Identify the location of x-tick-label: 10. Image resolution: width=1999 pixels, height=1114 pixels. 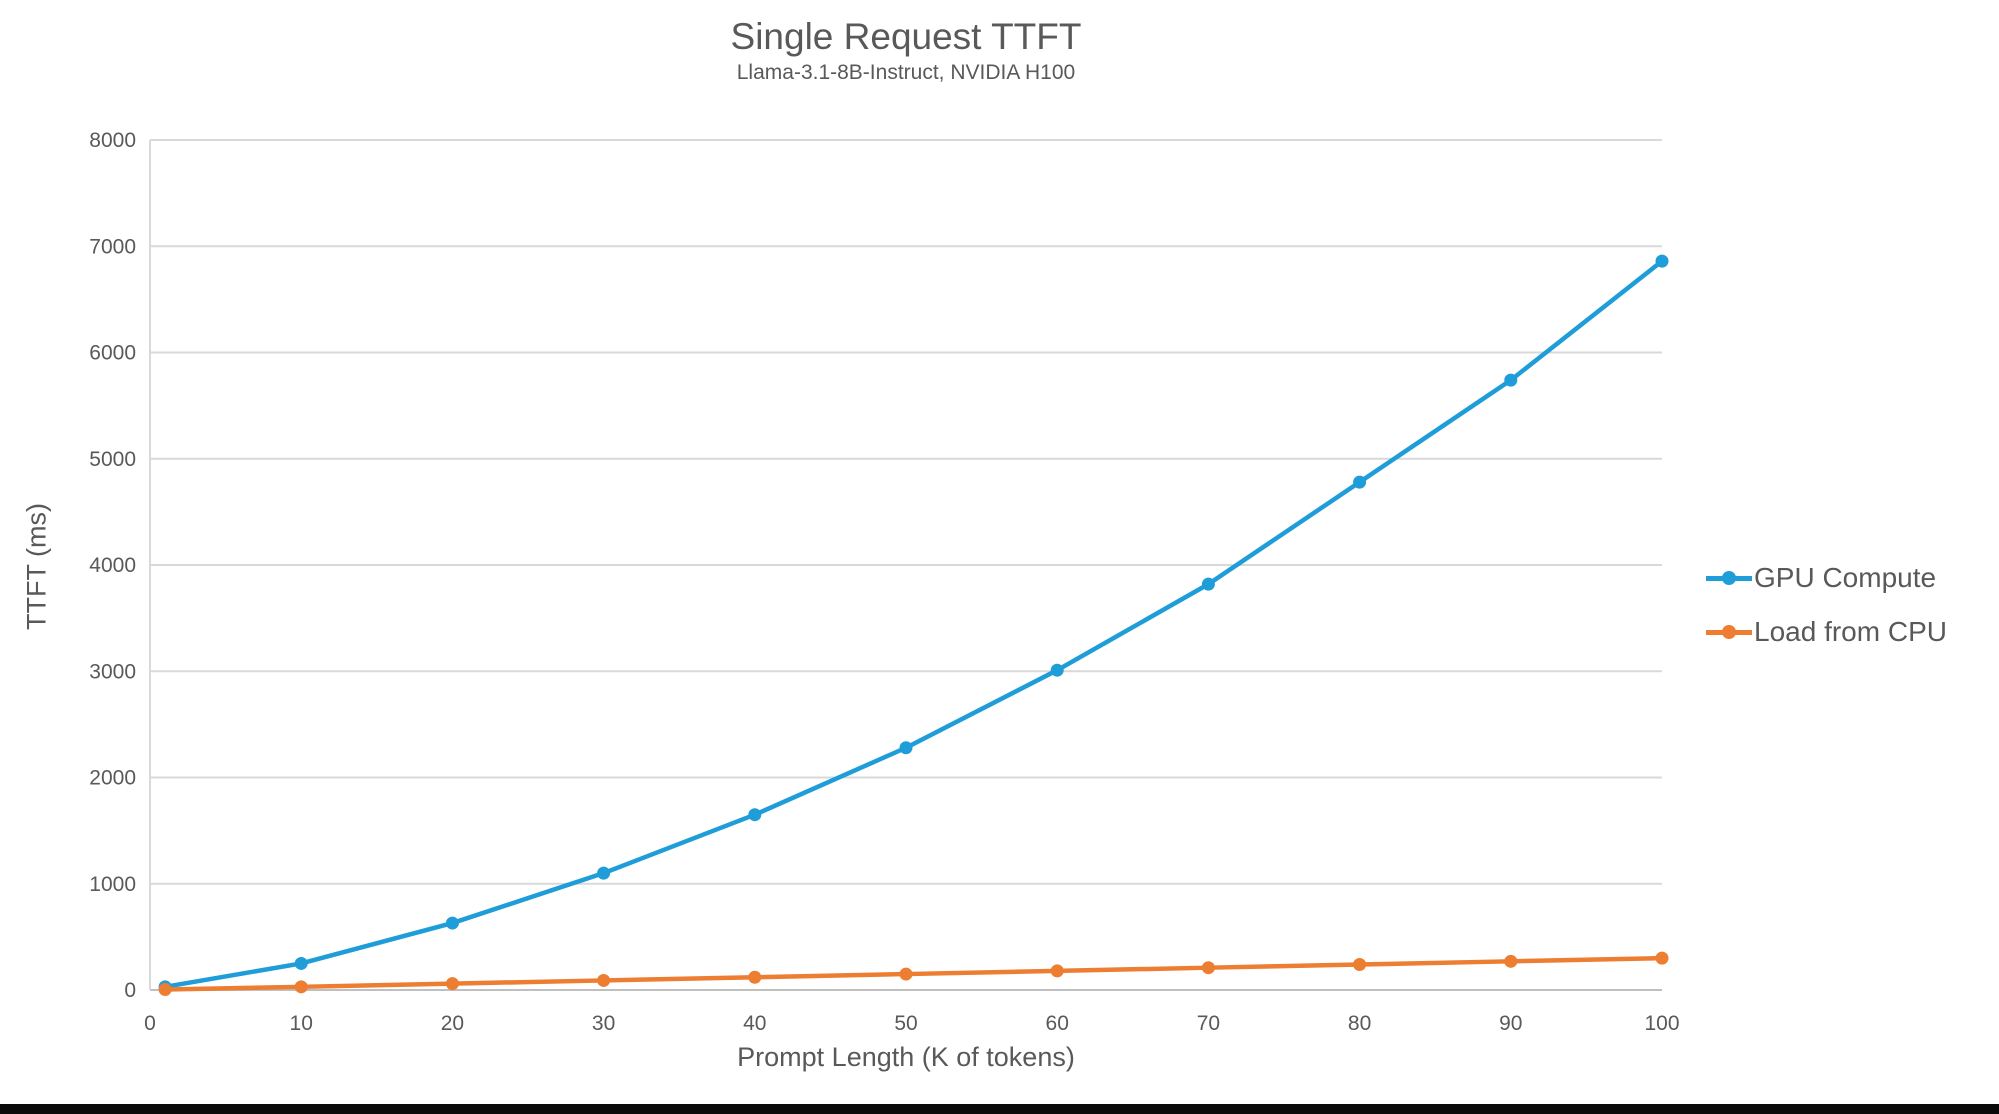
(301, 1023).